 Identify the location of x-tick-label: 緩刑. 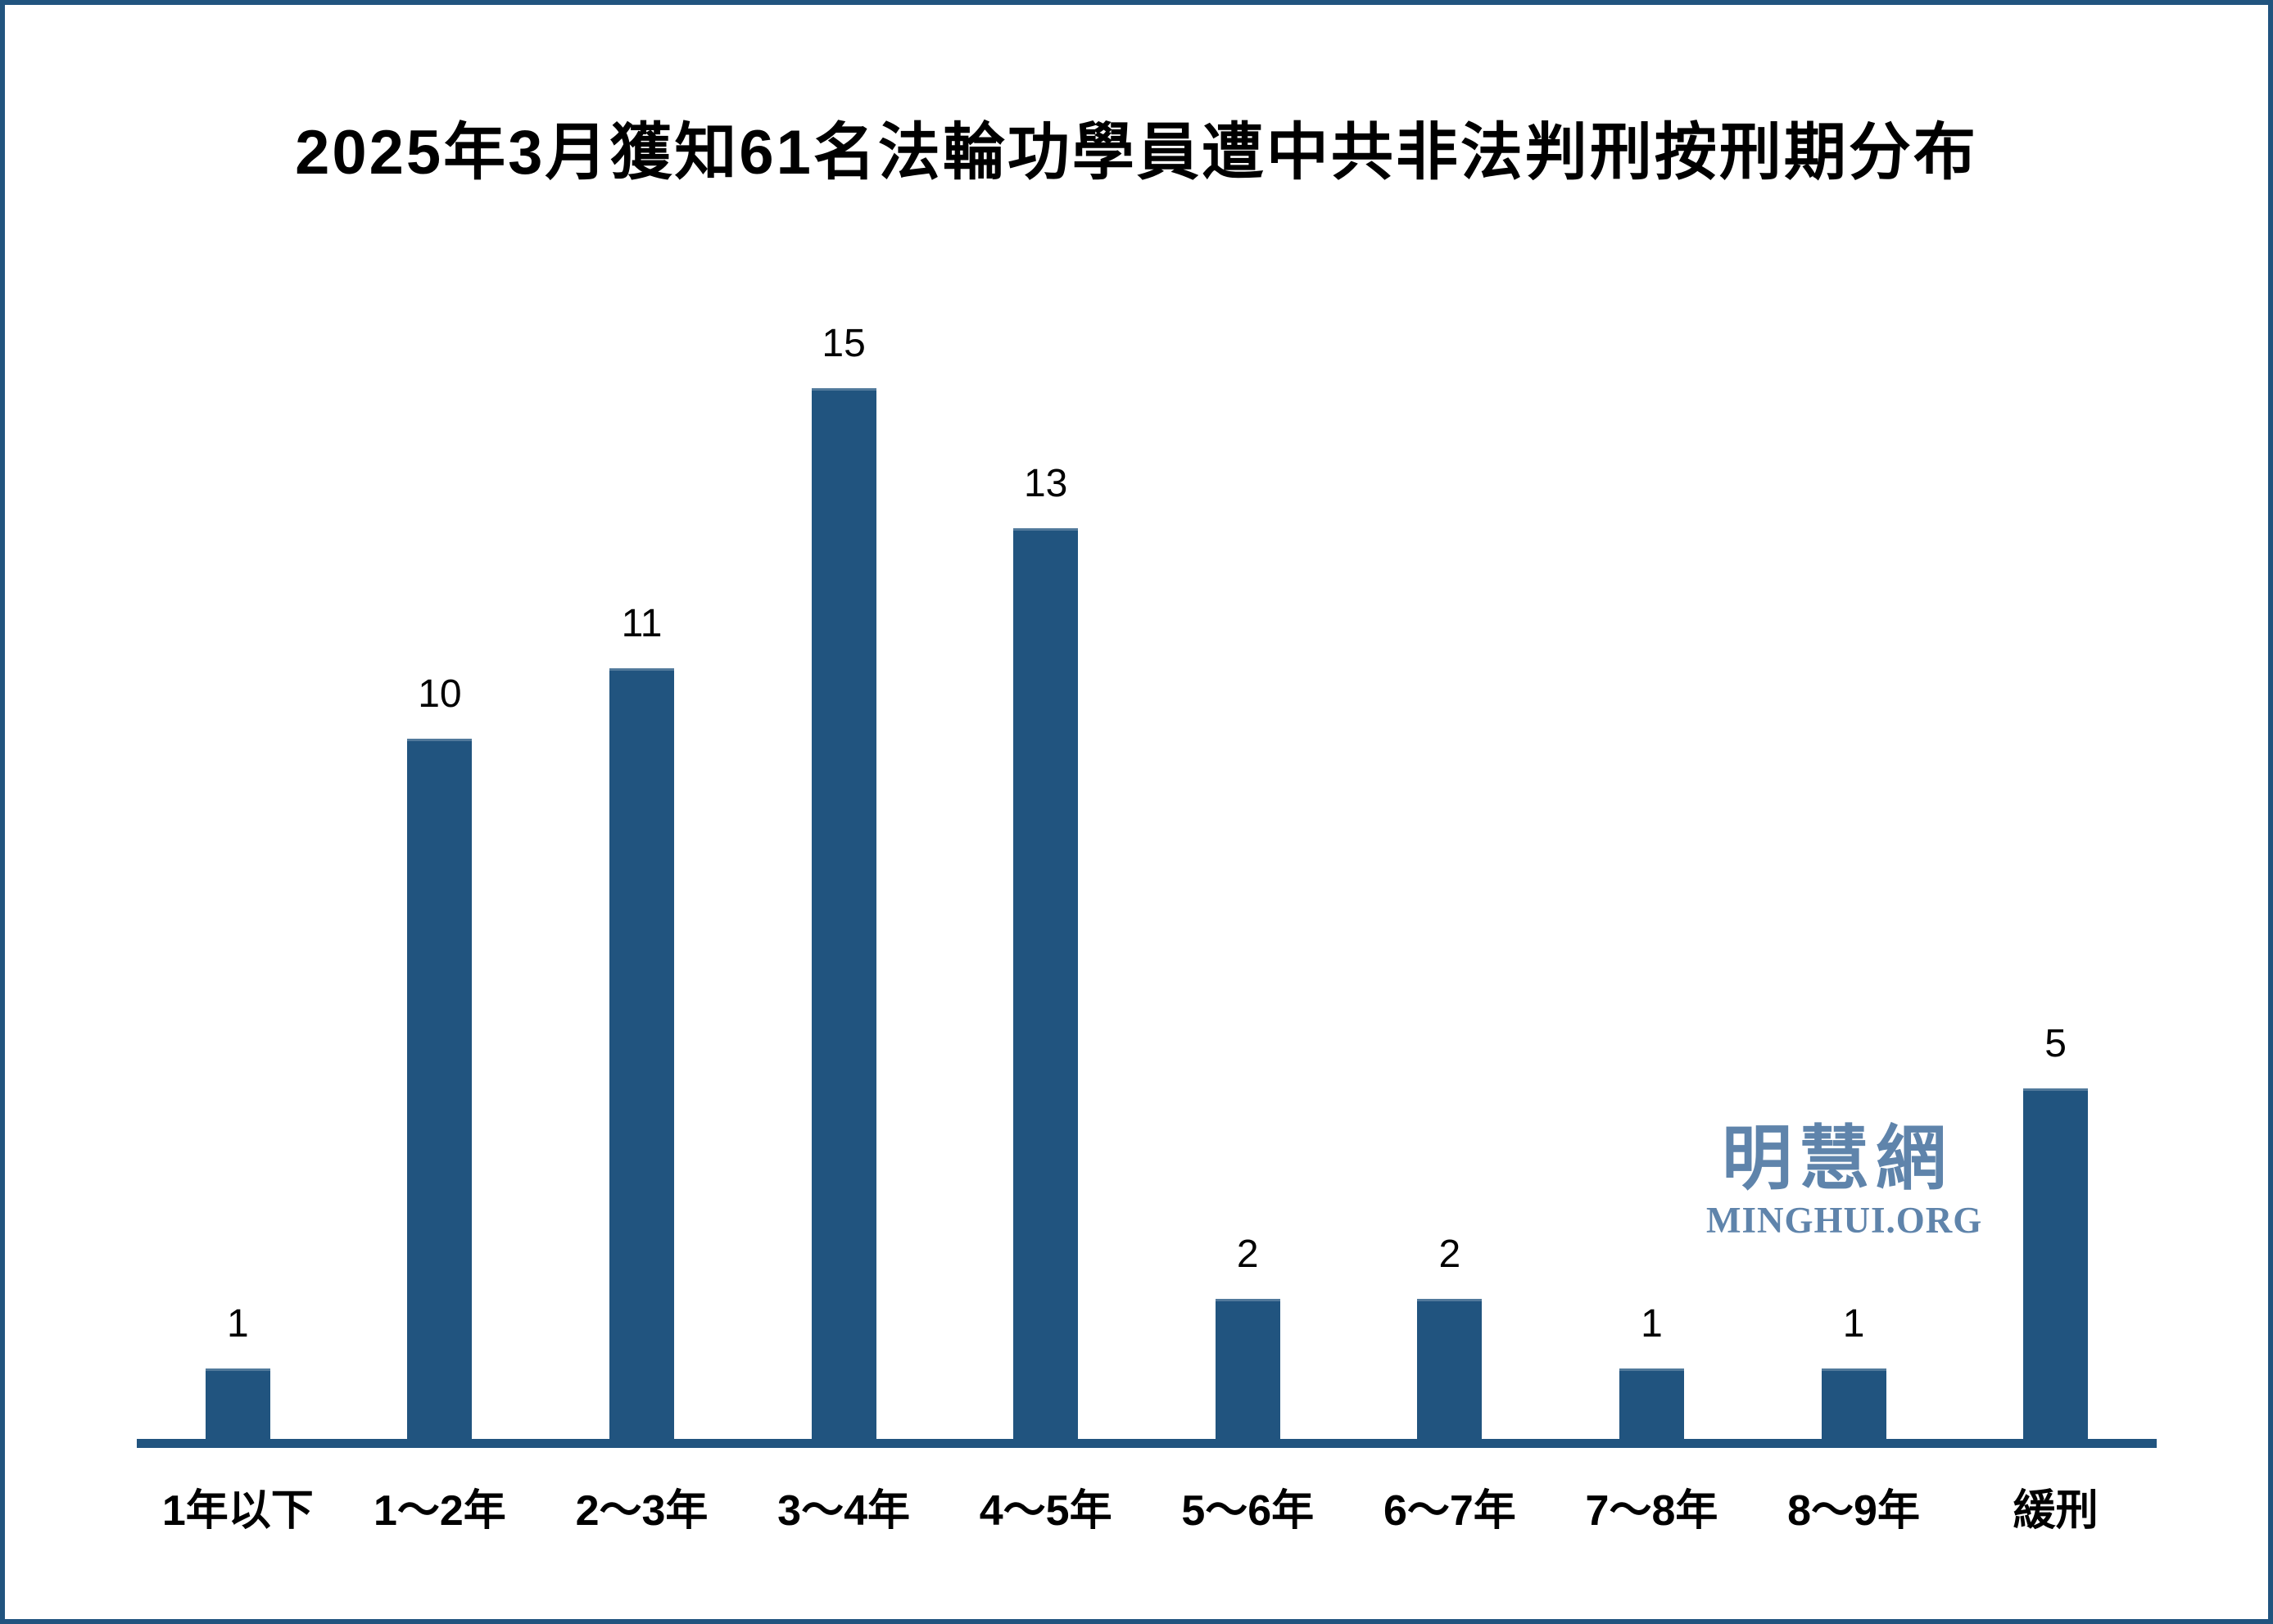
(2056, 1511).